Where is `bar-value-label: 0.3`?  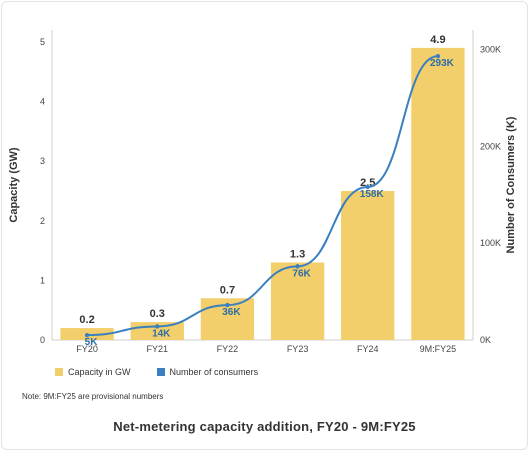 bar-value-label: 0.3 is located at coordinates (157, 314).